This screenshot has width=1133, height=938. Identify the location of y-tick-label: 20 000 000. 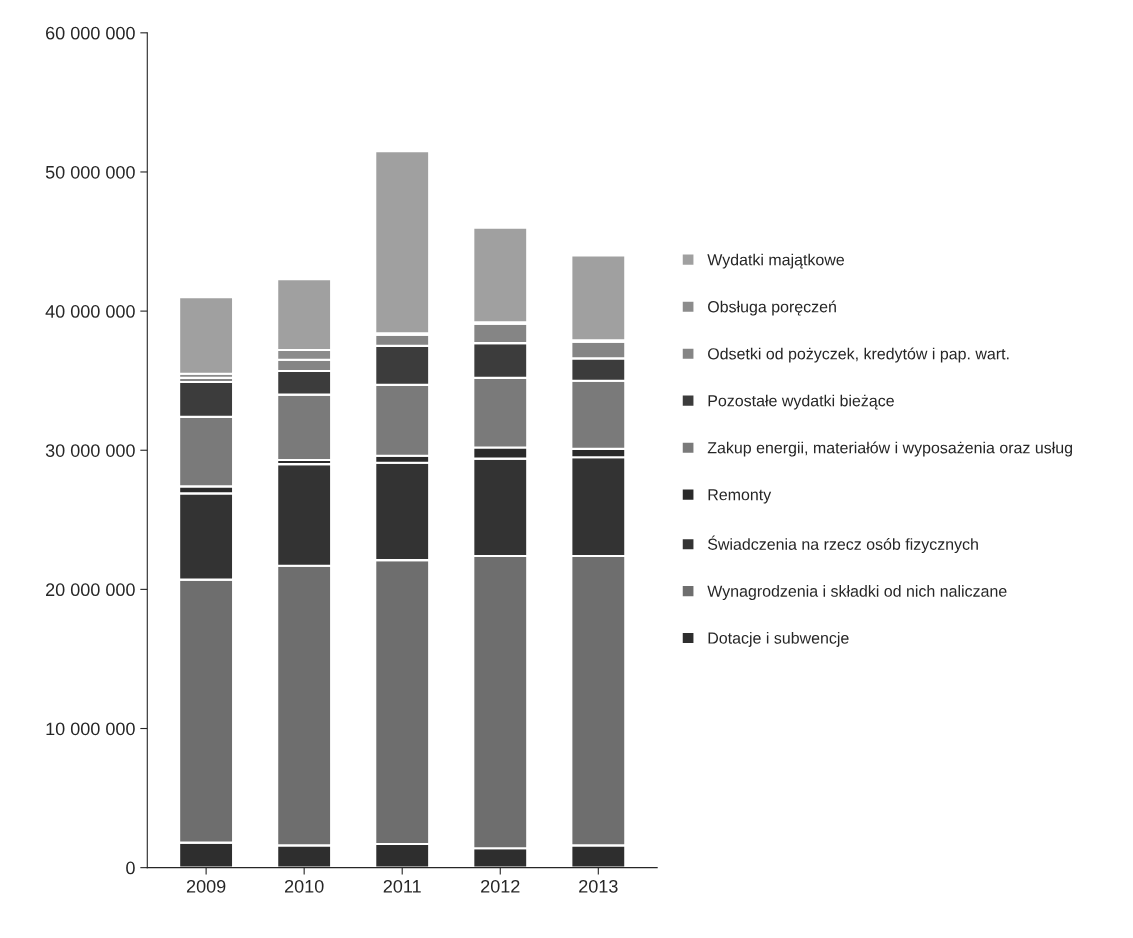
(90, 590).